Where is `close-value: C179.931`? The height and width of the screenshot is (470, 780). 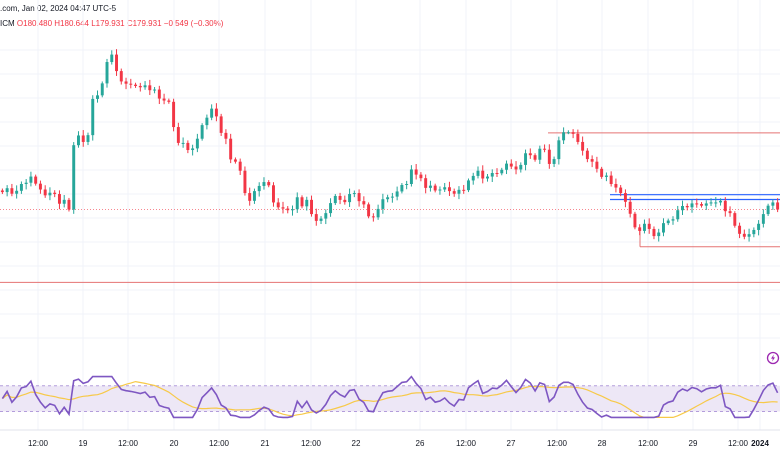
close-value: C179.931 is located at coordinates (144, 23).